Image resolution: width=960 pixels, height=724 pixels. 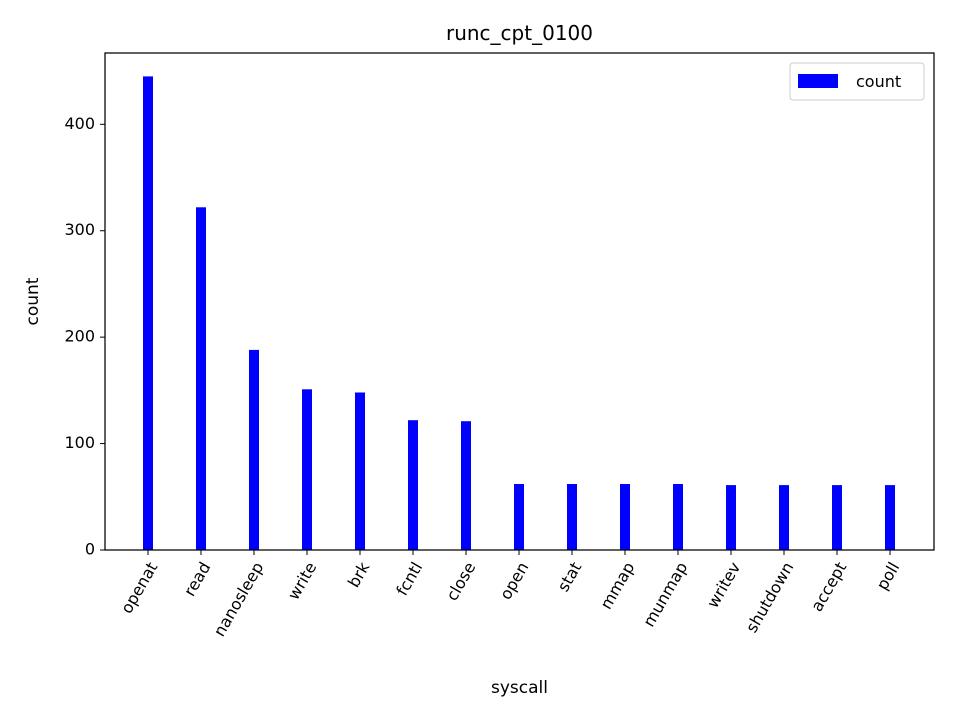 I want to click on bar-shutdown, so click(x=784, y=517).